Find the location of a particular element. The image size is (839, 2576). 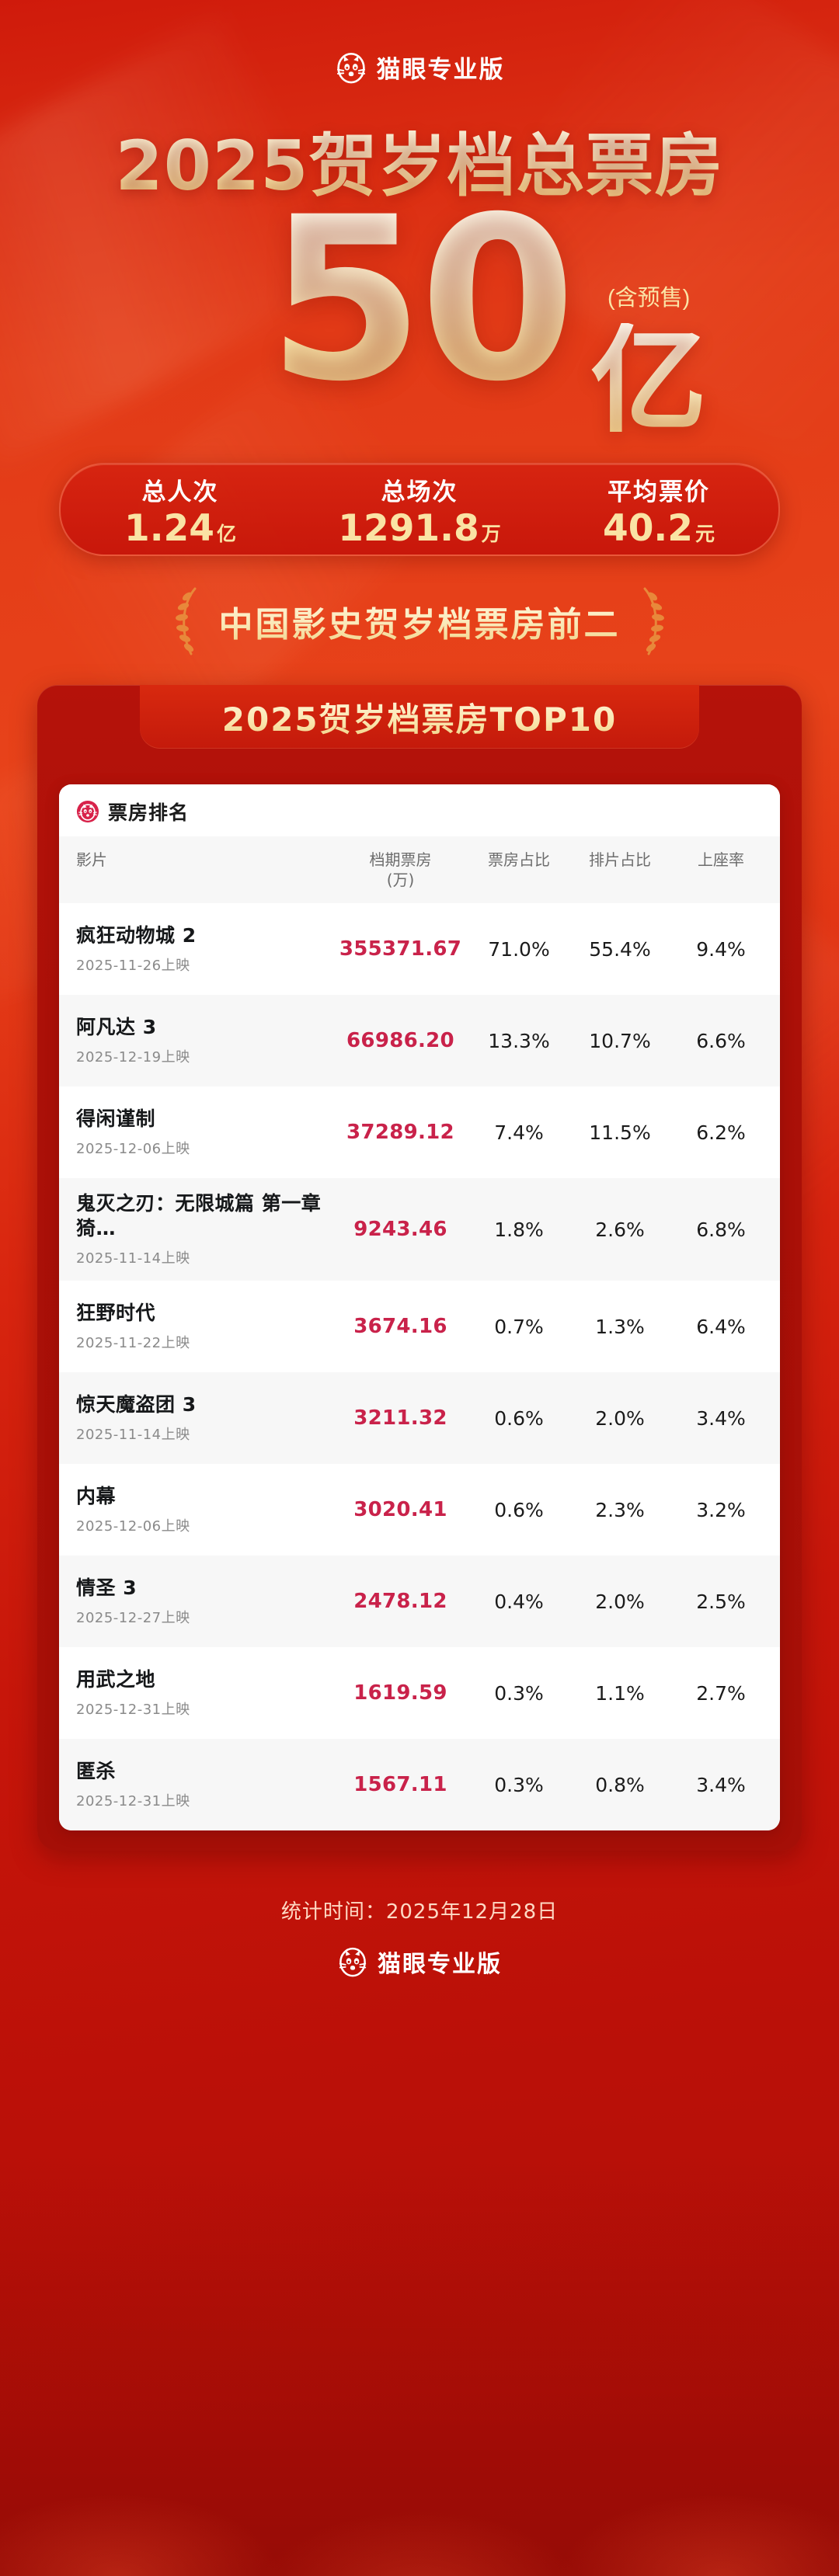

table-cell-film: 内幕 2025-12-06上映 is located at coordinates (196, 1510).